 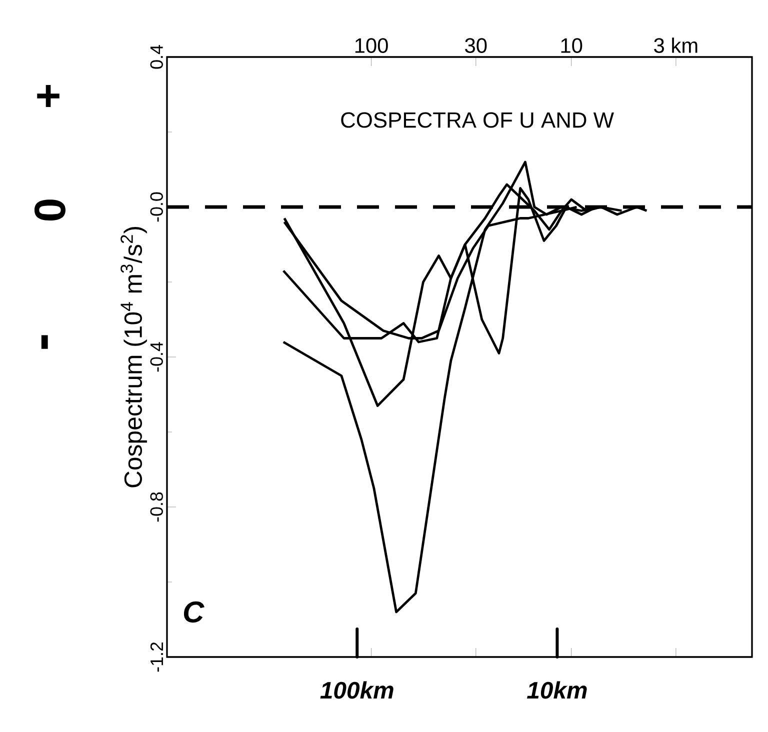 What do you see at coordinates (156, 507) in the screenshot?
I see `y-tick-label: -0.8` at bounding box center [156, 507].